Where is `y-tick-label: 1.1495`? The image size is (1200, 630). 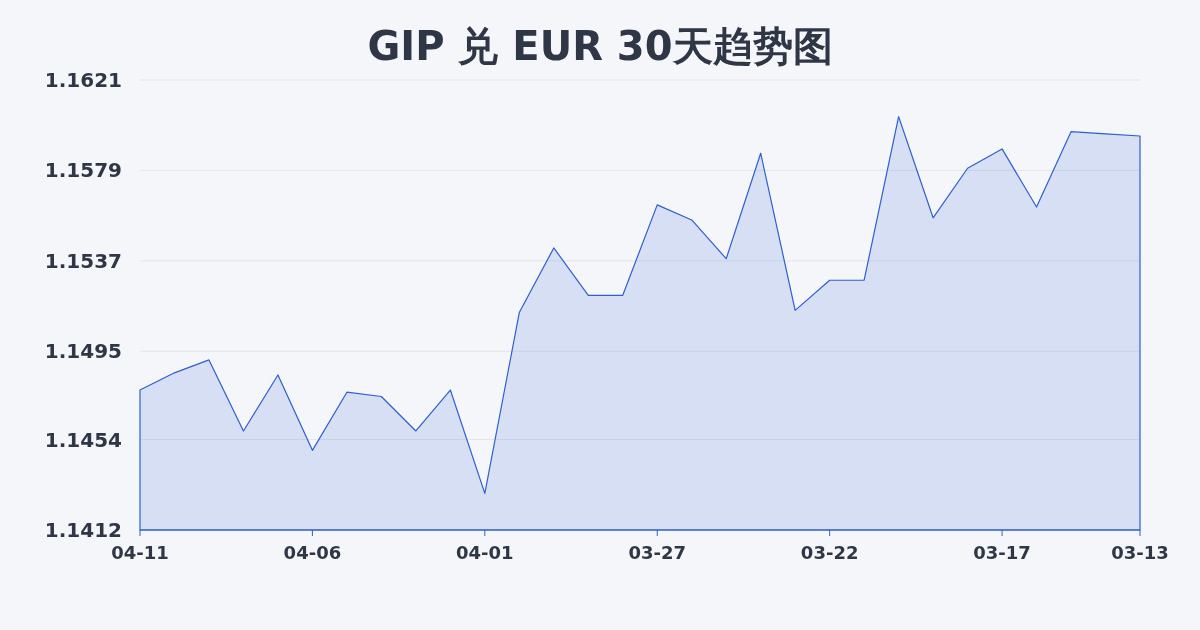 y-tick-label: 1.1495 is located at coordinates (83, 351).